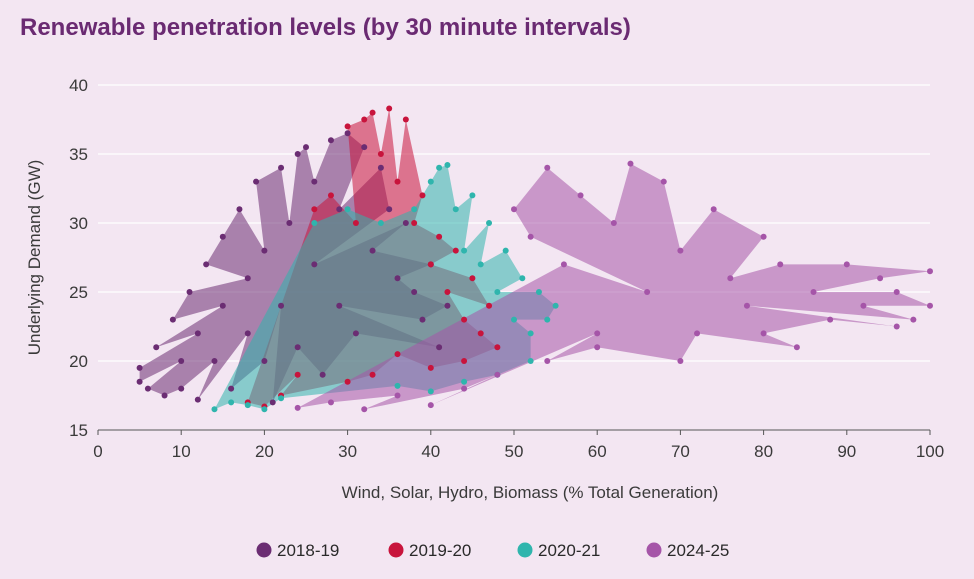 The image size is (974, 579). I want to click on legend-label: 2019-20, so click(440, 550).